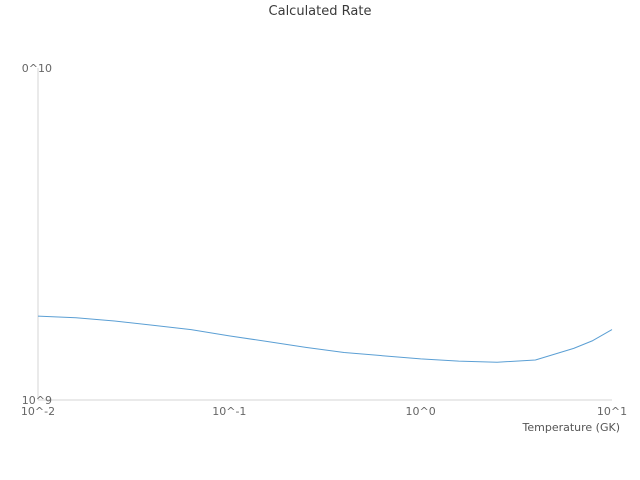 This screenshot has height=480, width=640. I want to click on x-axis-title: Temperature (GK), so click(571, 427).